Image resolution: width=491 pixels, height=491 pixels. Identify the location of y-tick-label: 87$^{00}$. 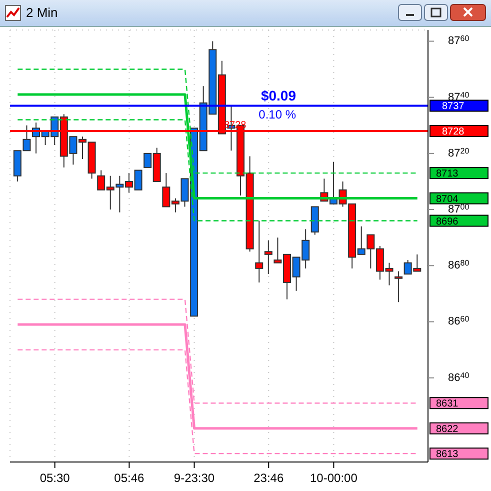
(459, 209).